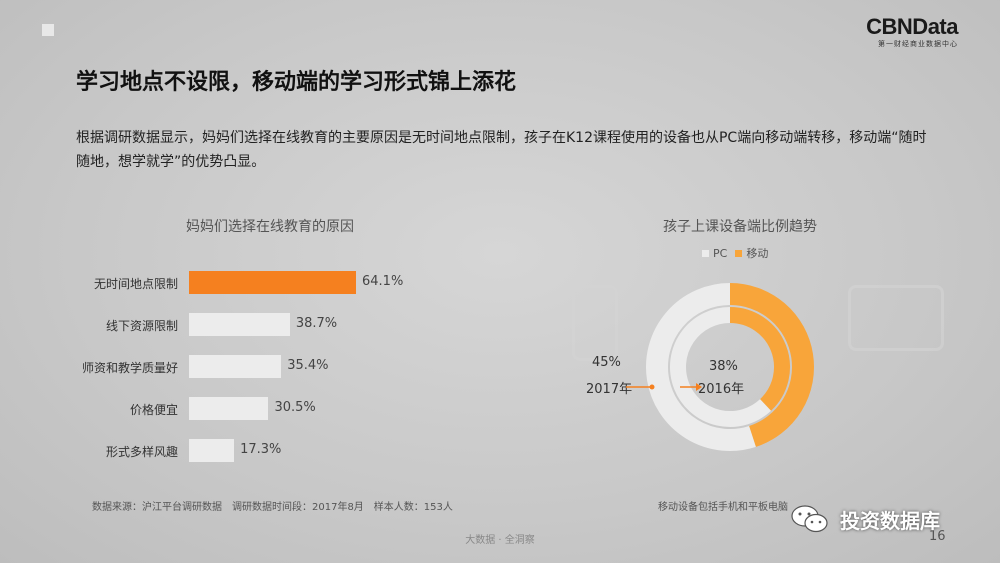 The image size is (1000, 563). Describe the element at coordinates (699, 387) in the screenshot. I see `inner-pointer-arrowhead` at that location.